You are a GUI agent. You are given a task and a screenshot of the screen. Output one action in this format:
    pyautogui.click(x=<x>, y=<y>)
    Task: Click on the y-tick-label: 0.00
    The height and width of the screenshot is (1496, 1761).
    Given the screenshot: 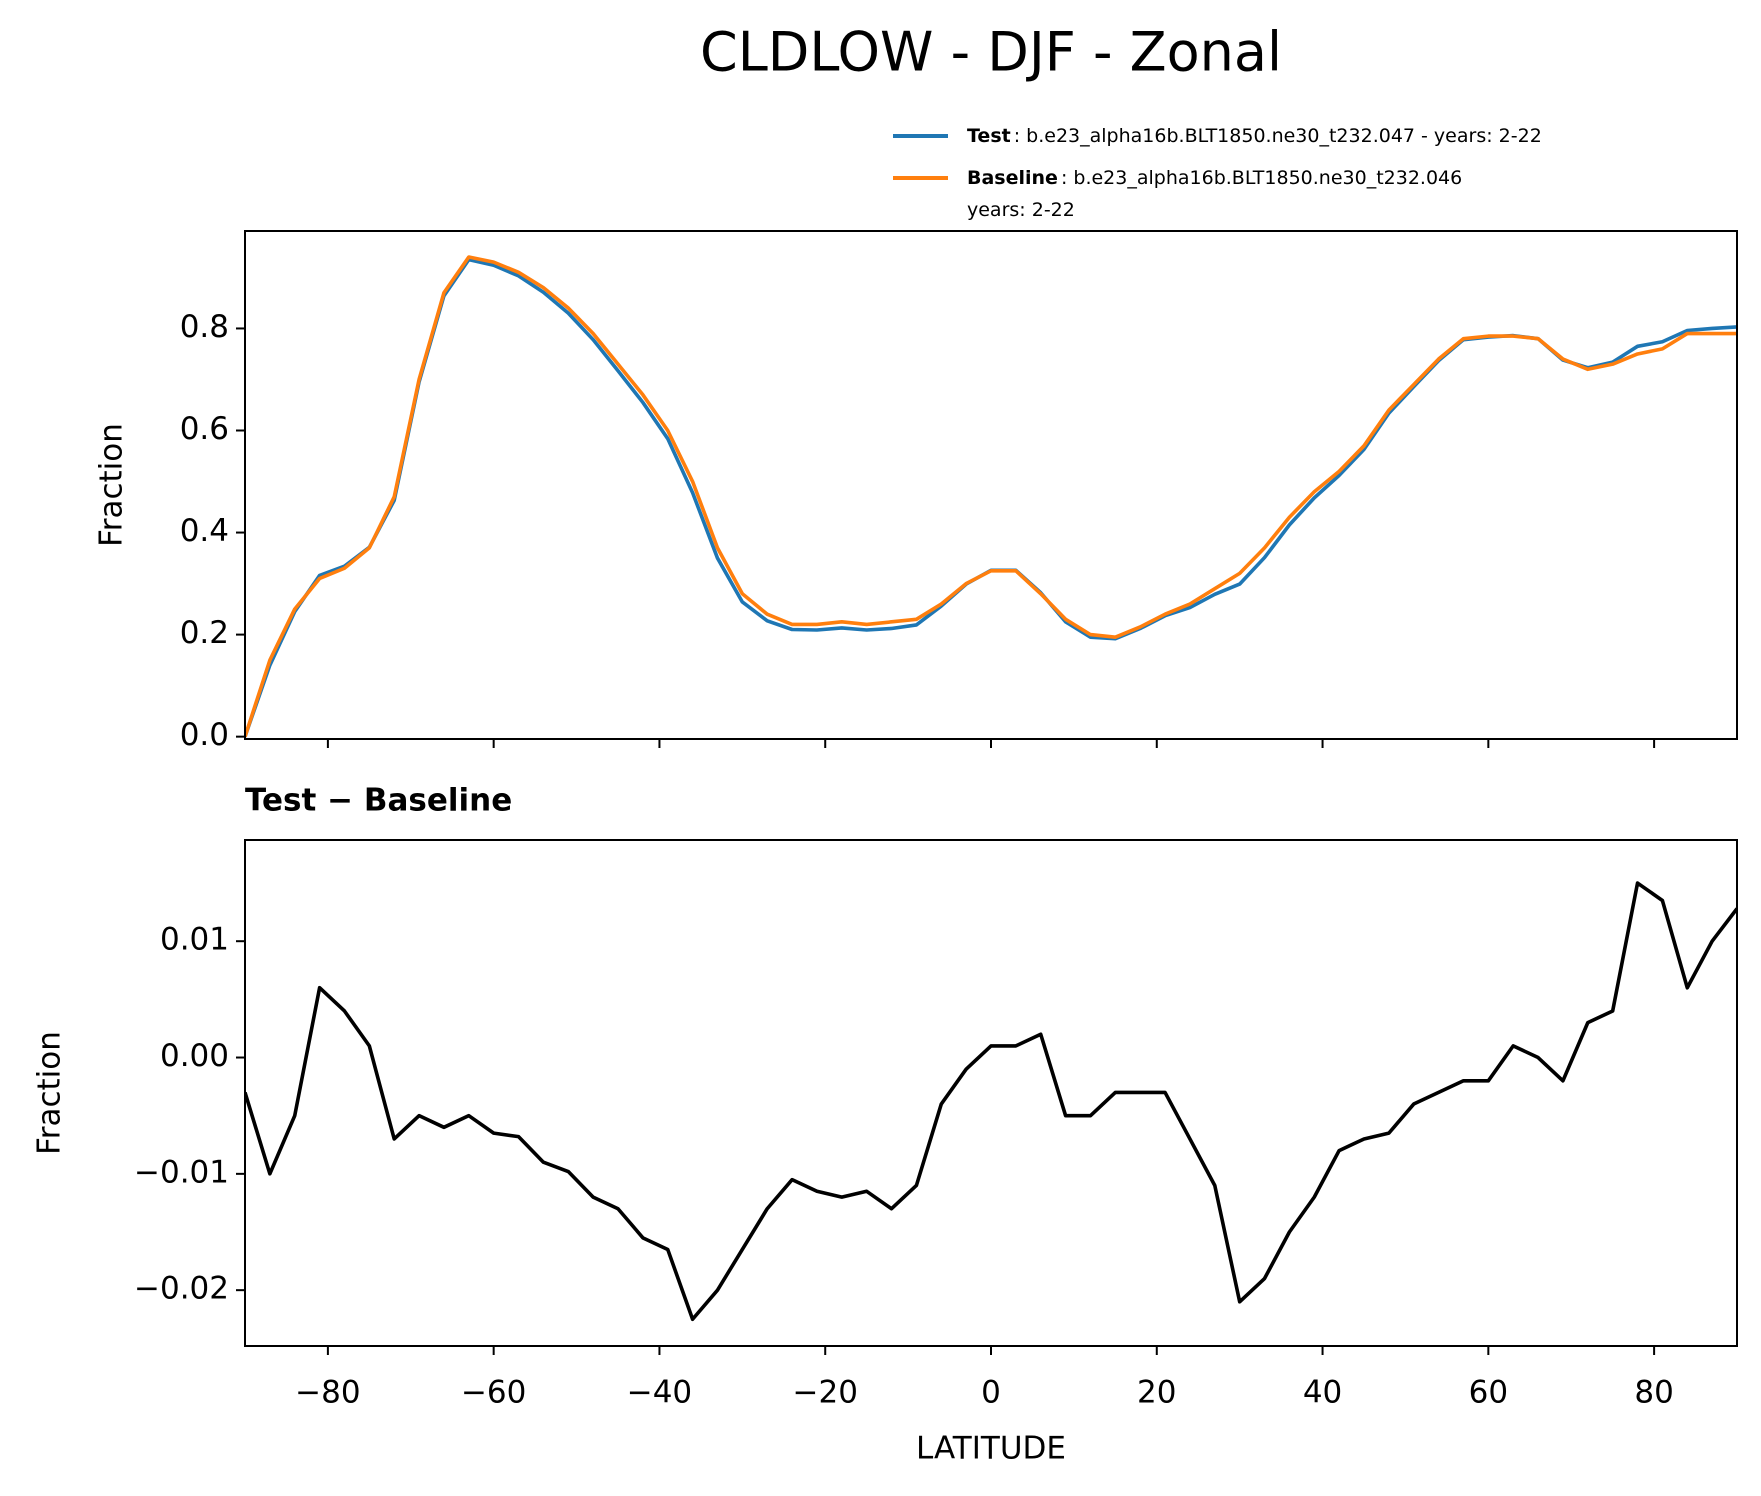 What is the action you would take?
    pyautogui.click(x=194, y=1056)
    